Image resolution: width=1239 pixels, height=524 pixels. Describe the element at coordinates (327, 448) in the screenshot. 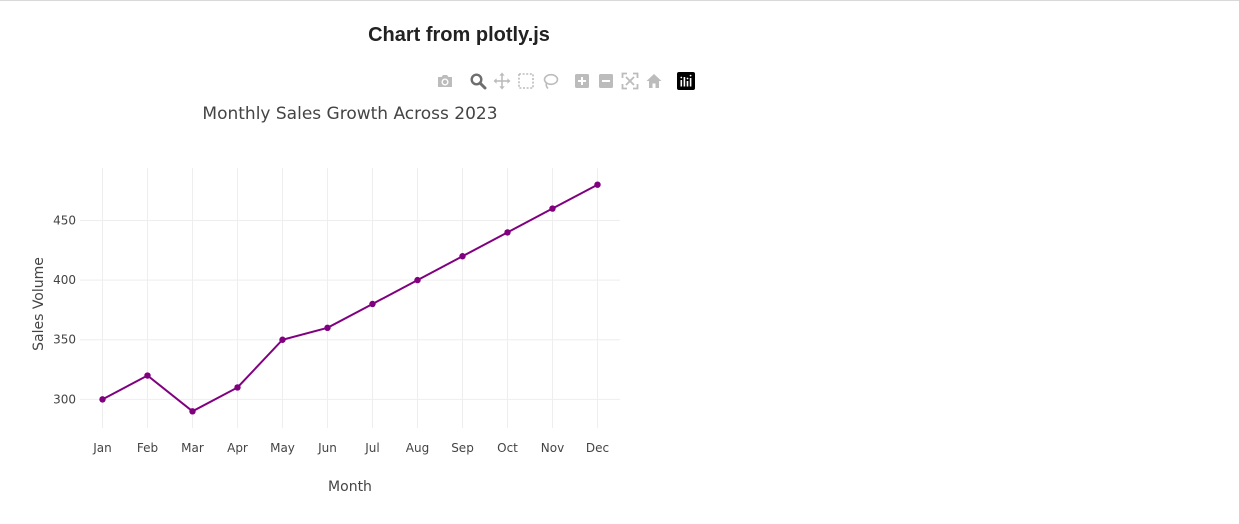

I see `x-tick-label: Jun` at that location.